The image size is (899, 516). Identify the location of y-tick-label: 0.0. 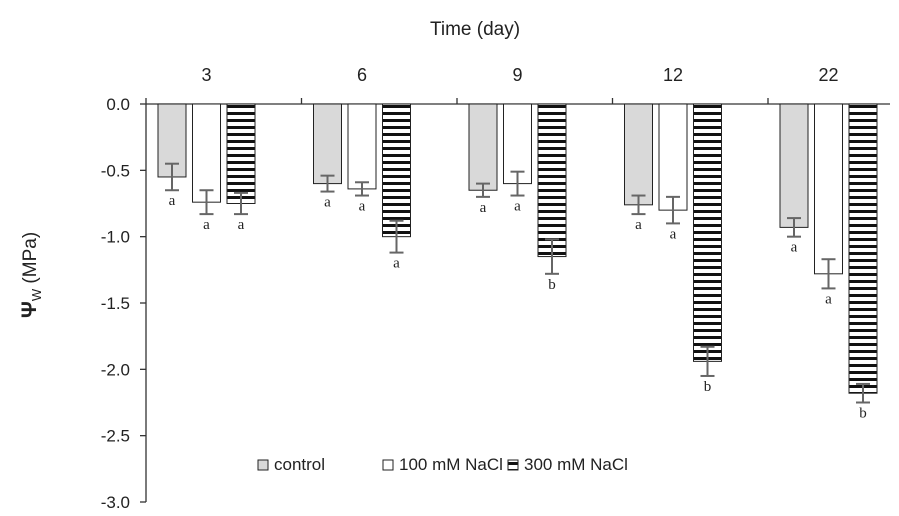
(118, 104).